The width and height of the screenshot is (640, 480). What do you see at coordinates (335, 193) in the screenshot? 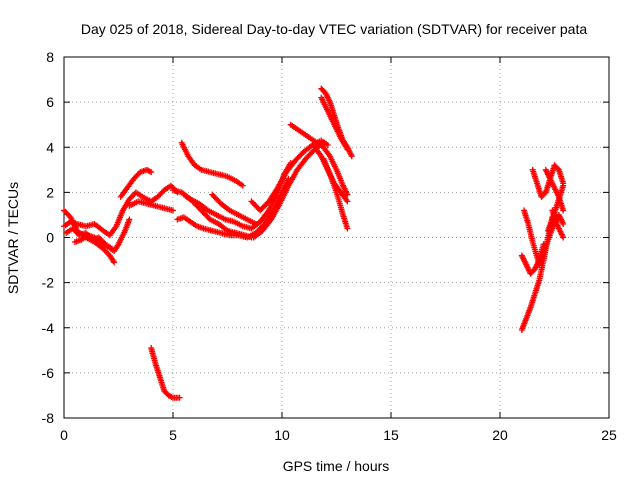
I see `data-series-trace-p` at bounding box center [335, 193].